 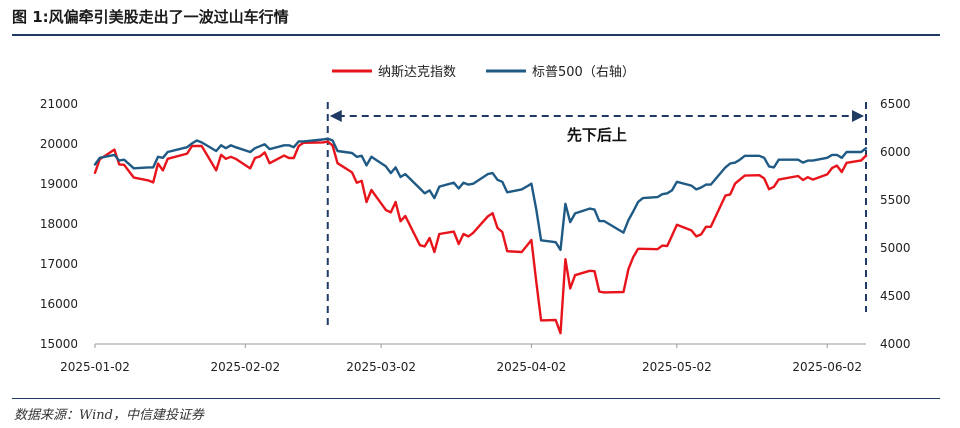 What do you see at coordinates (59, 104) in the screenshot?
I see `y-left-tick-label: 21000` at bounding box center [59, 104].